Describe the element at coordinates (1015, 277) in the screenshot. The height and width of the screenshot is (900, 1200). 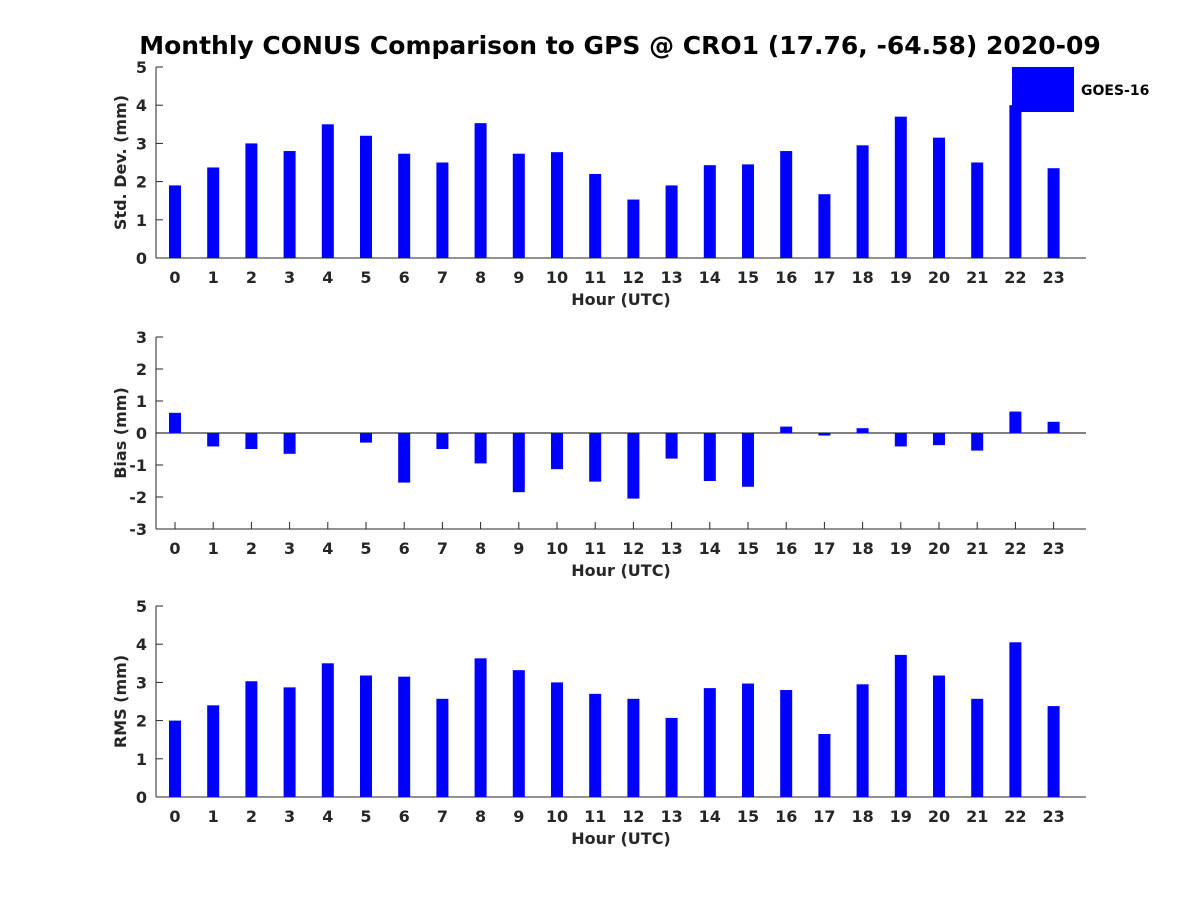
I see `x-tick-label: 22` at that location.